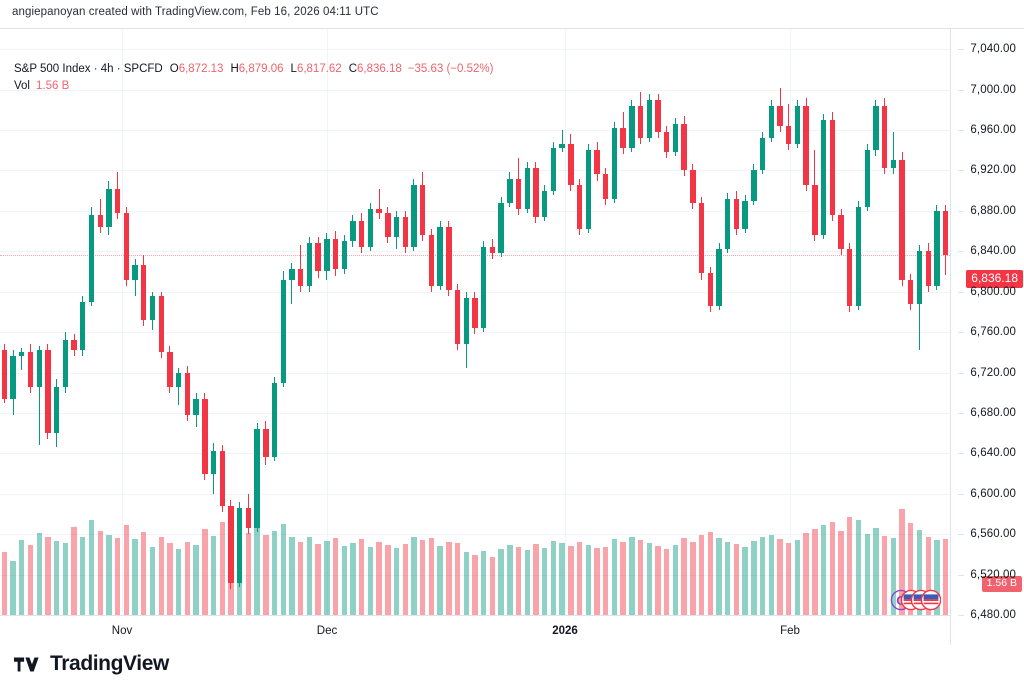 The width and height of the screenshot is (1024, 696). I want to click on price-axis-tick: 7,000.00, so click(987, 90).